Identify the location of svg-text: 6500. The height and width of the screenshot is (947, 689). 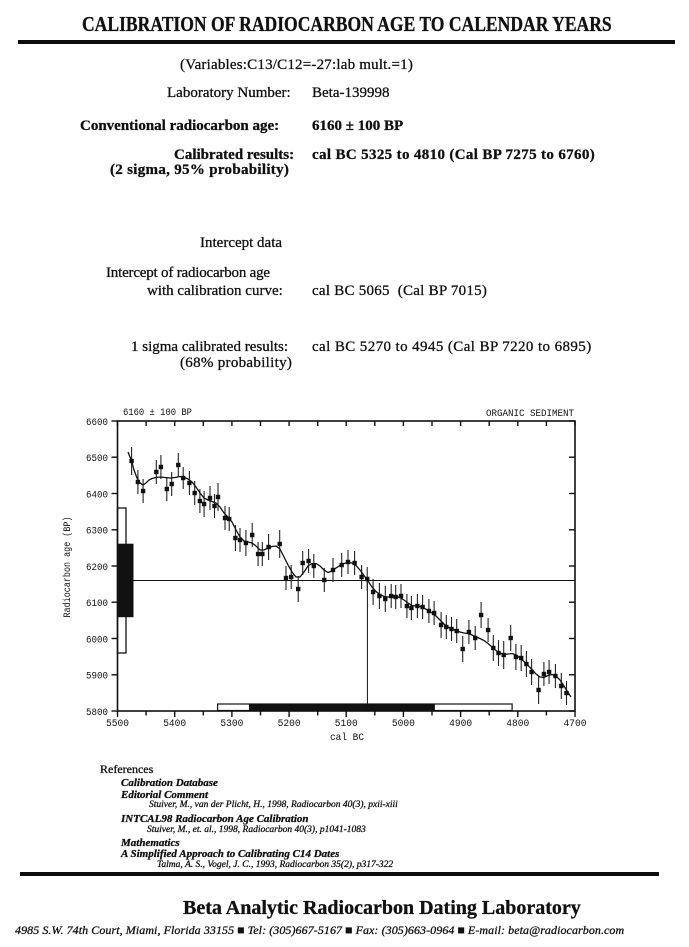
(97, 459).